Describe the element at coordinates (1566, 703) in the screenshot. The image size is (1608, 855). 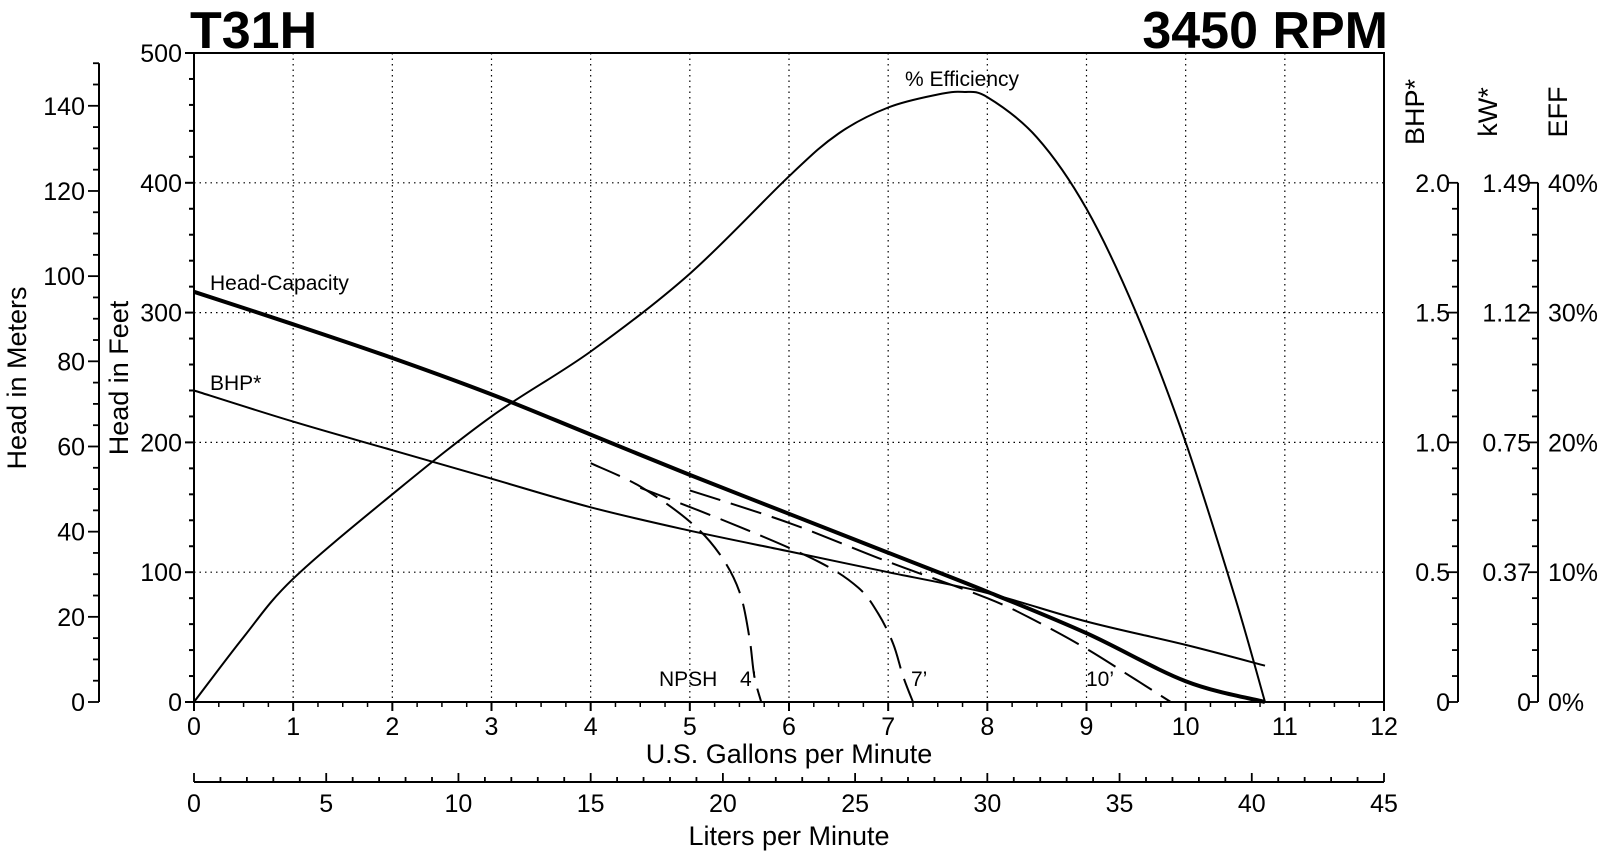
I see `eff-tick-label: 0%` at that location.